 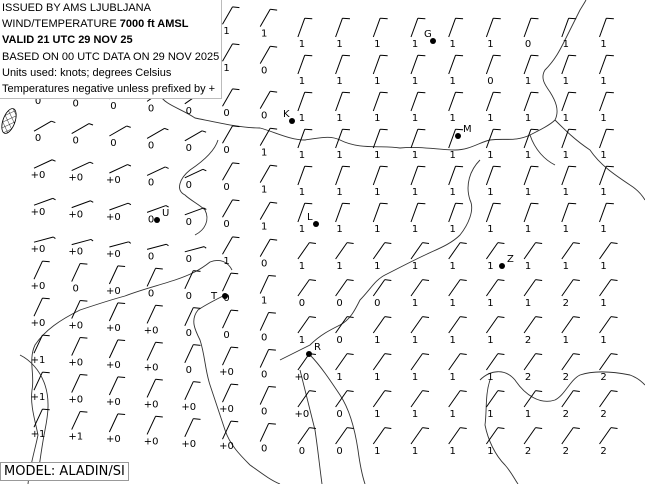 I want to click on station-k: K, so click(x=289, y=116).